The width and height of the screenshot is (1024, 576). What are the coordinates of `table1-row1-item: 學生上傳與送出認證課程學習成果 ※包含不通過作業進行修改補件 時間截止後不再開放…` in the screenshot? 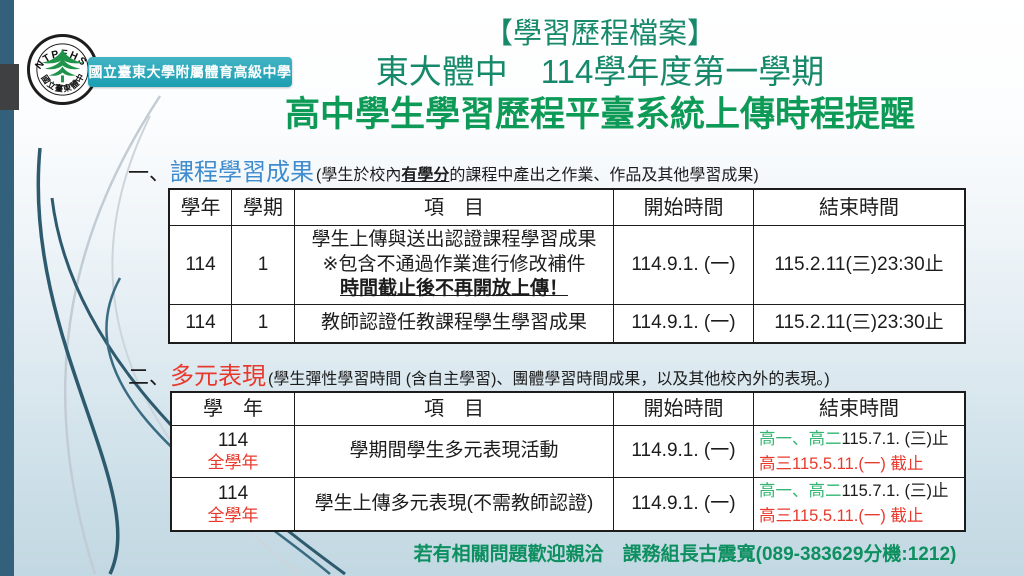 It's located at (454, 265).